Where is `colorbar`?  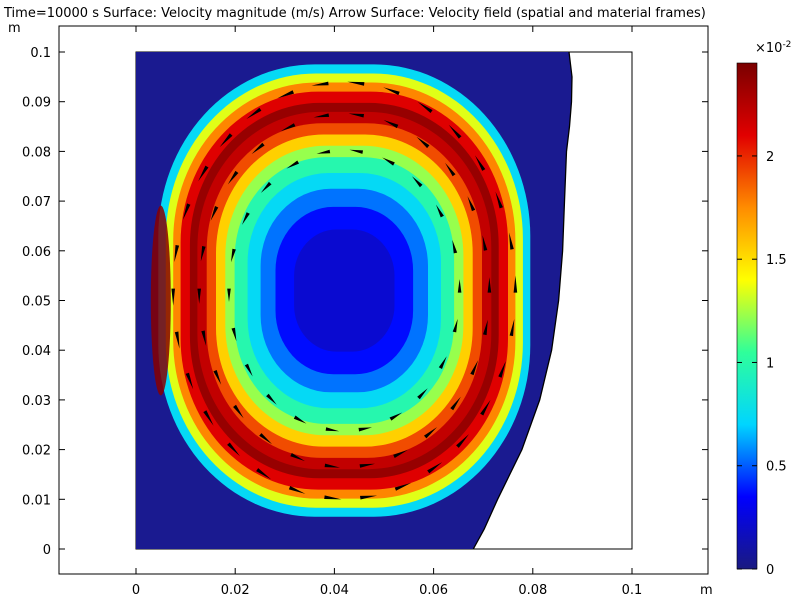
colorbar is located at coordinates (747, 316).